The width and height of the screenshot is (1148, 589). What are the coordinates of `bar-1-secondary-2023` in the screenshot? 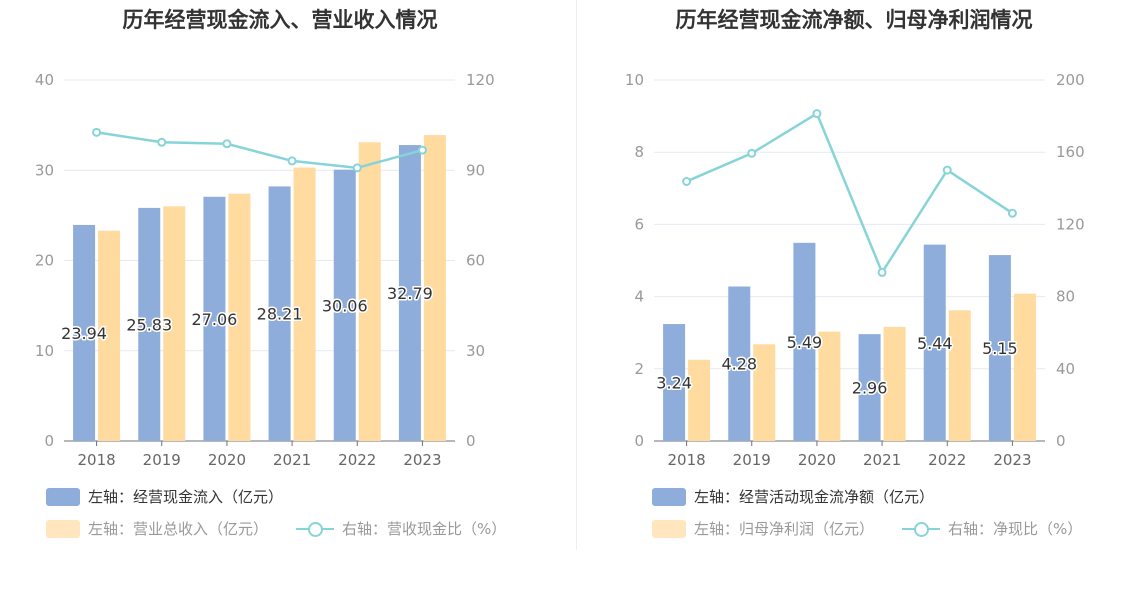 It's located at (1024, 367).